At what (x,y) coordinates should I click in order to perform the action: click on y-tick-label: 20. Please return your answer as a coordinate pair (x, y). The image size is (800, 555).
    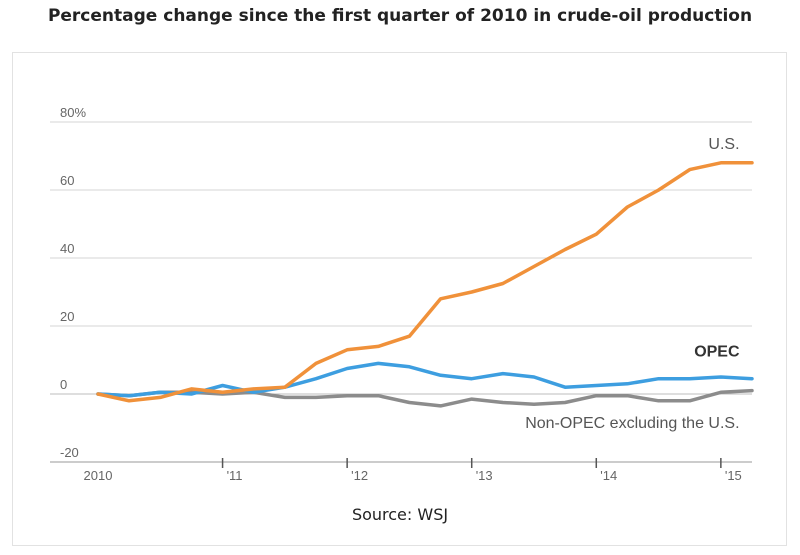
    Looking at the image, I should click on (67, 316).